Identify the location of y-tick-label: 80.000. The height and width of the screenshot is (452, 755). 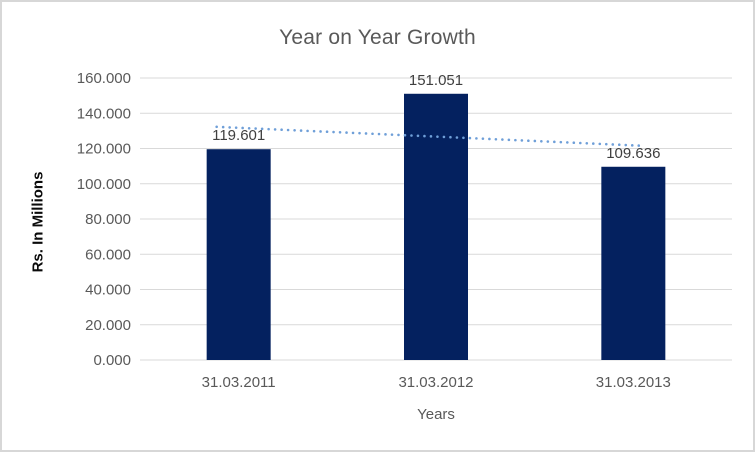
(108, 219).